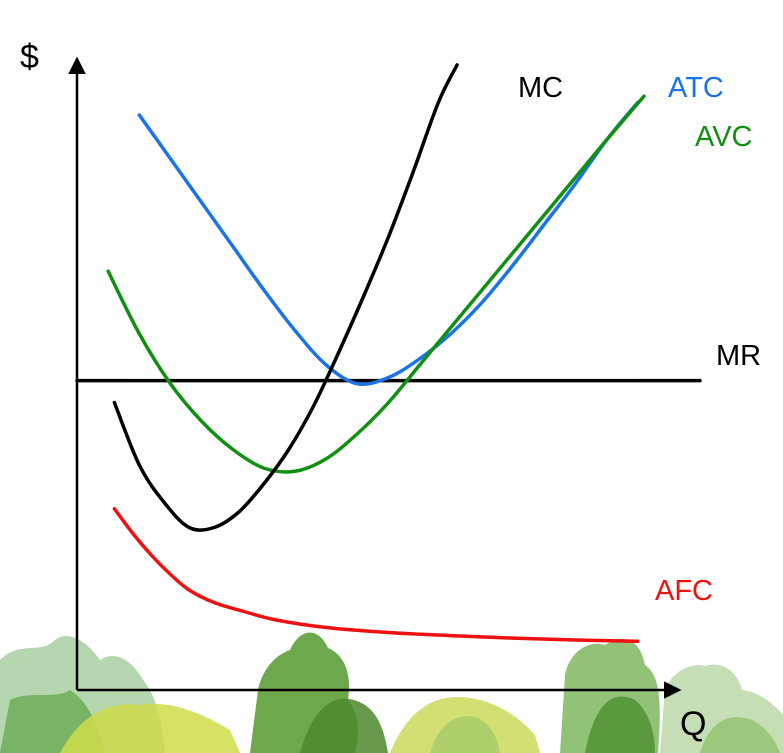 The image size is (783, 753). Describe the element at coordinates (376, 575) in the screenshot. I see `afc-curve` at that location.